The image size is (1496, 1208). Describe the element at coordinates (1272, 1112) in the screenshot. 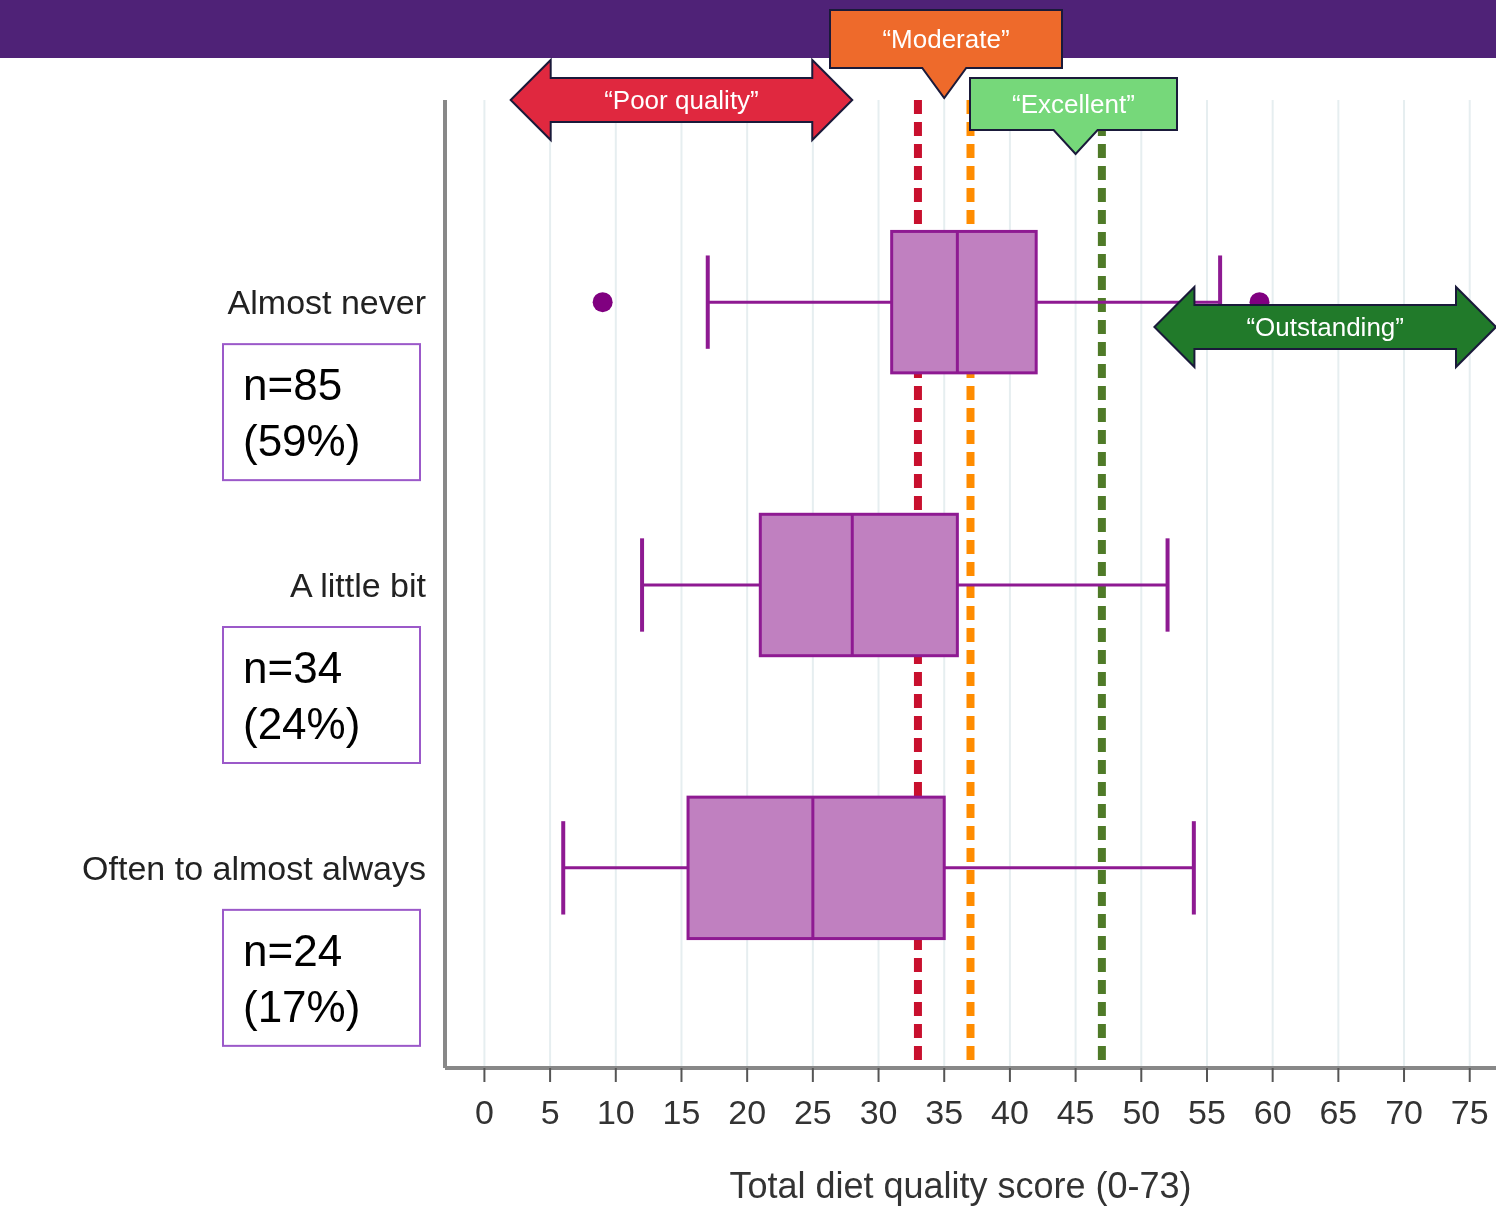

I see `x-tick-label: 60` at that location.